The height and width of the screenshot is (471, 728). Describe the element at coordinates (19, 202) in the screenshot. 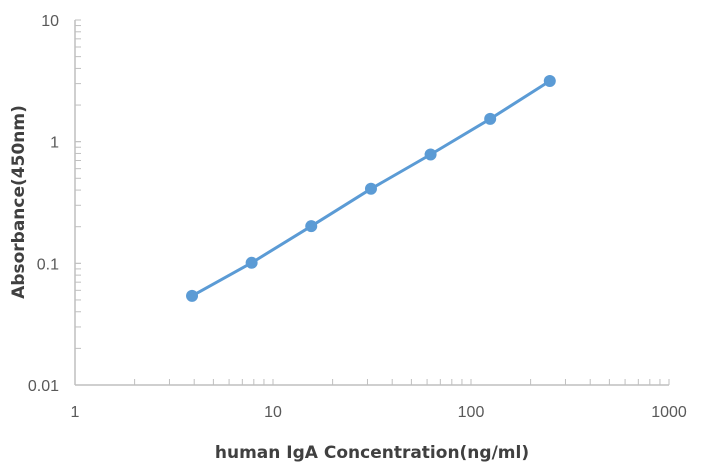

I see `y-axis-title: Absorbance(450nm)` at that location.